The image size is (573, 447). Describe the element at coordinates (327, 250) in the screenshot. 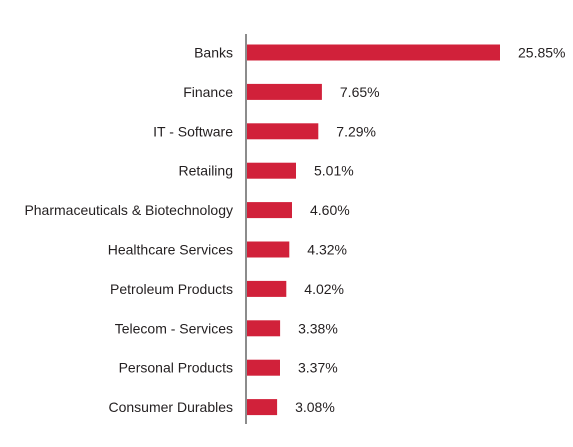

I see `value-label-5: 4.32%` at that location.